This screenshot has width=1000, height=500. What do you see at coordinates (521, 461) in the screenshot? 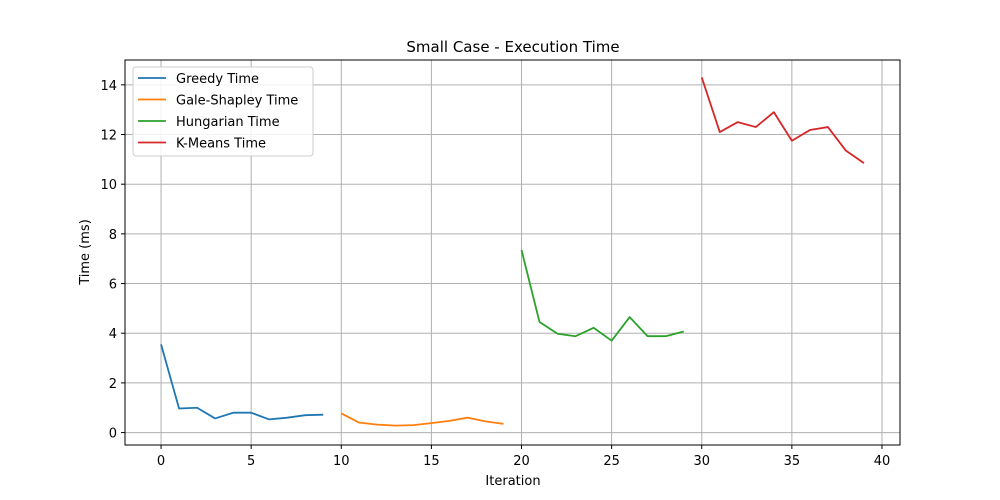
I see `x-tick-label: 20` at bounding box center [521, 461].